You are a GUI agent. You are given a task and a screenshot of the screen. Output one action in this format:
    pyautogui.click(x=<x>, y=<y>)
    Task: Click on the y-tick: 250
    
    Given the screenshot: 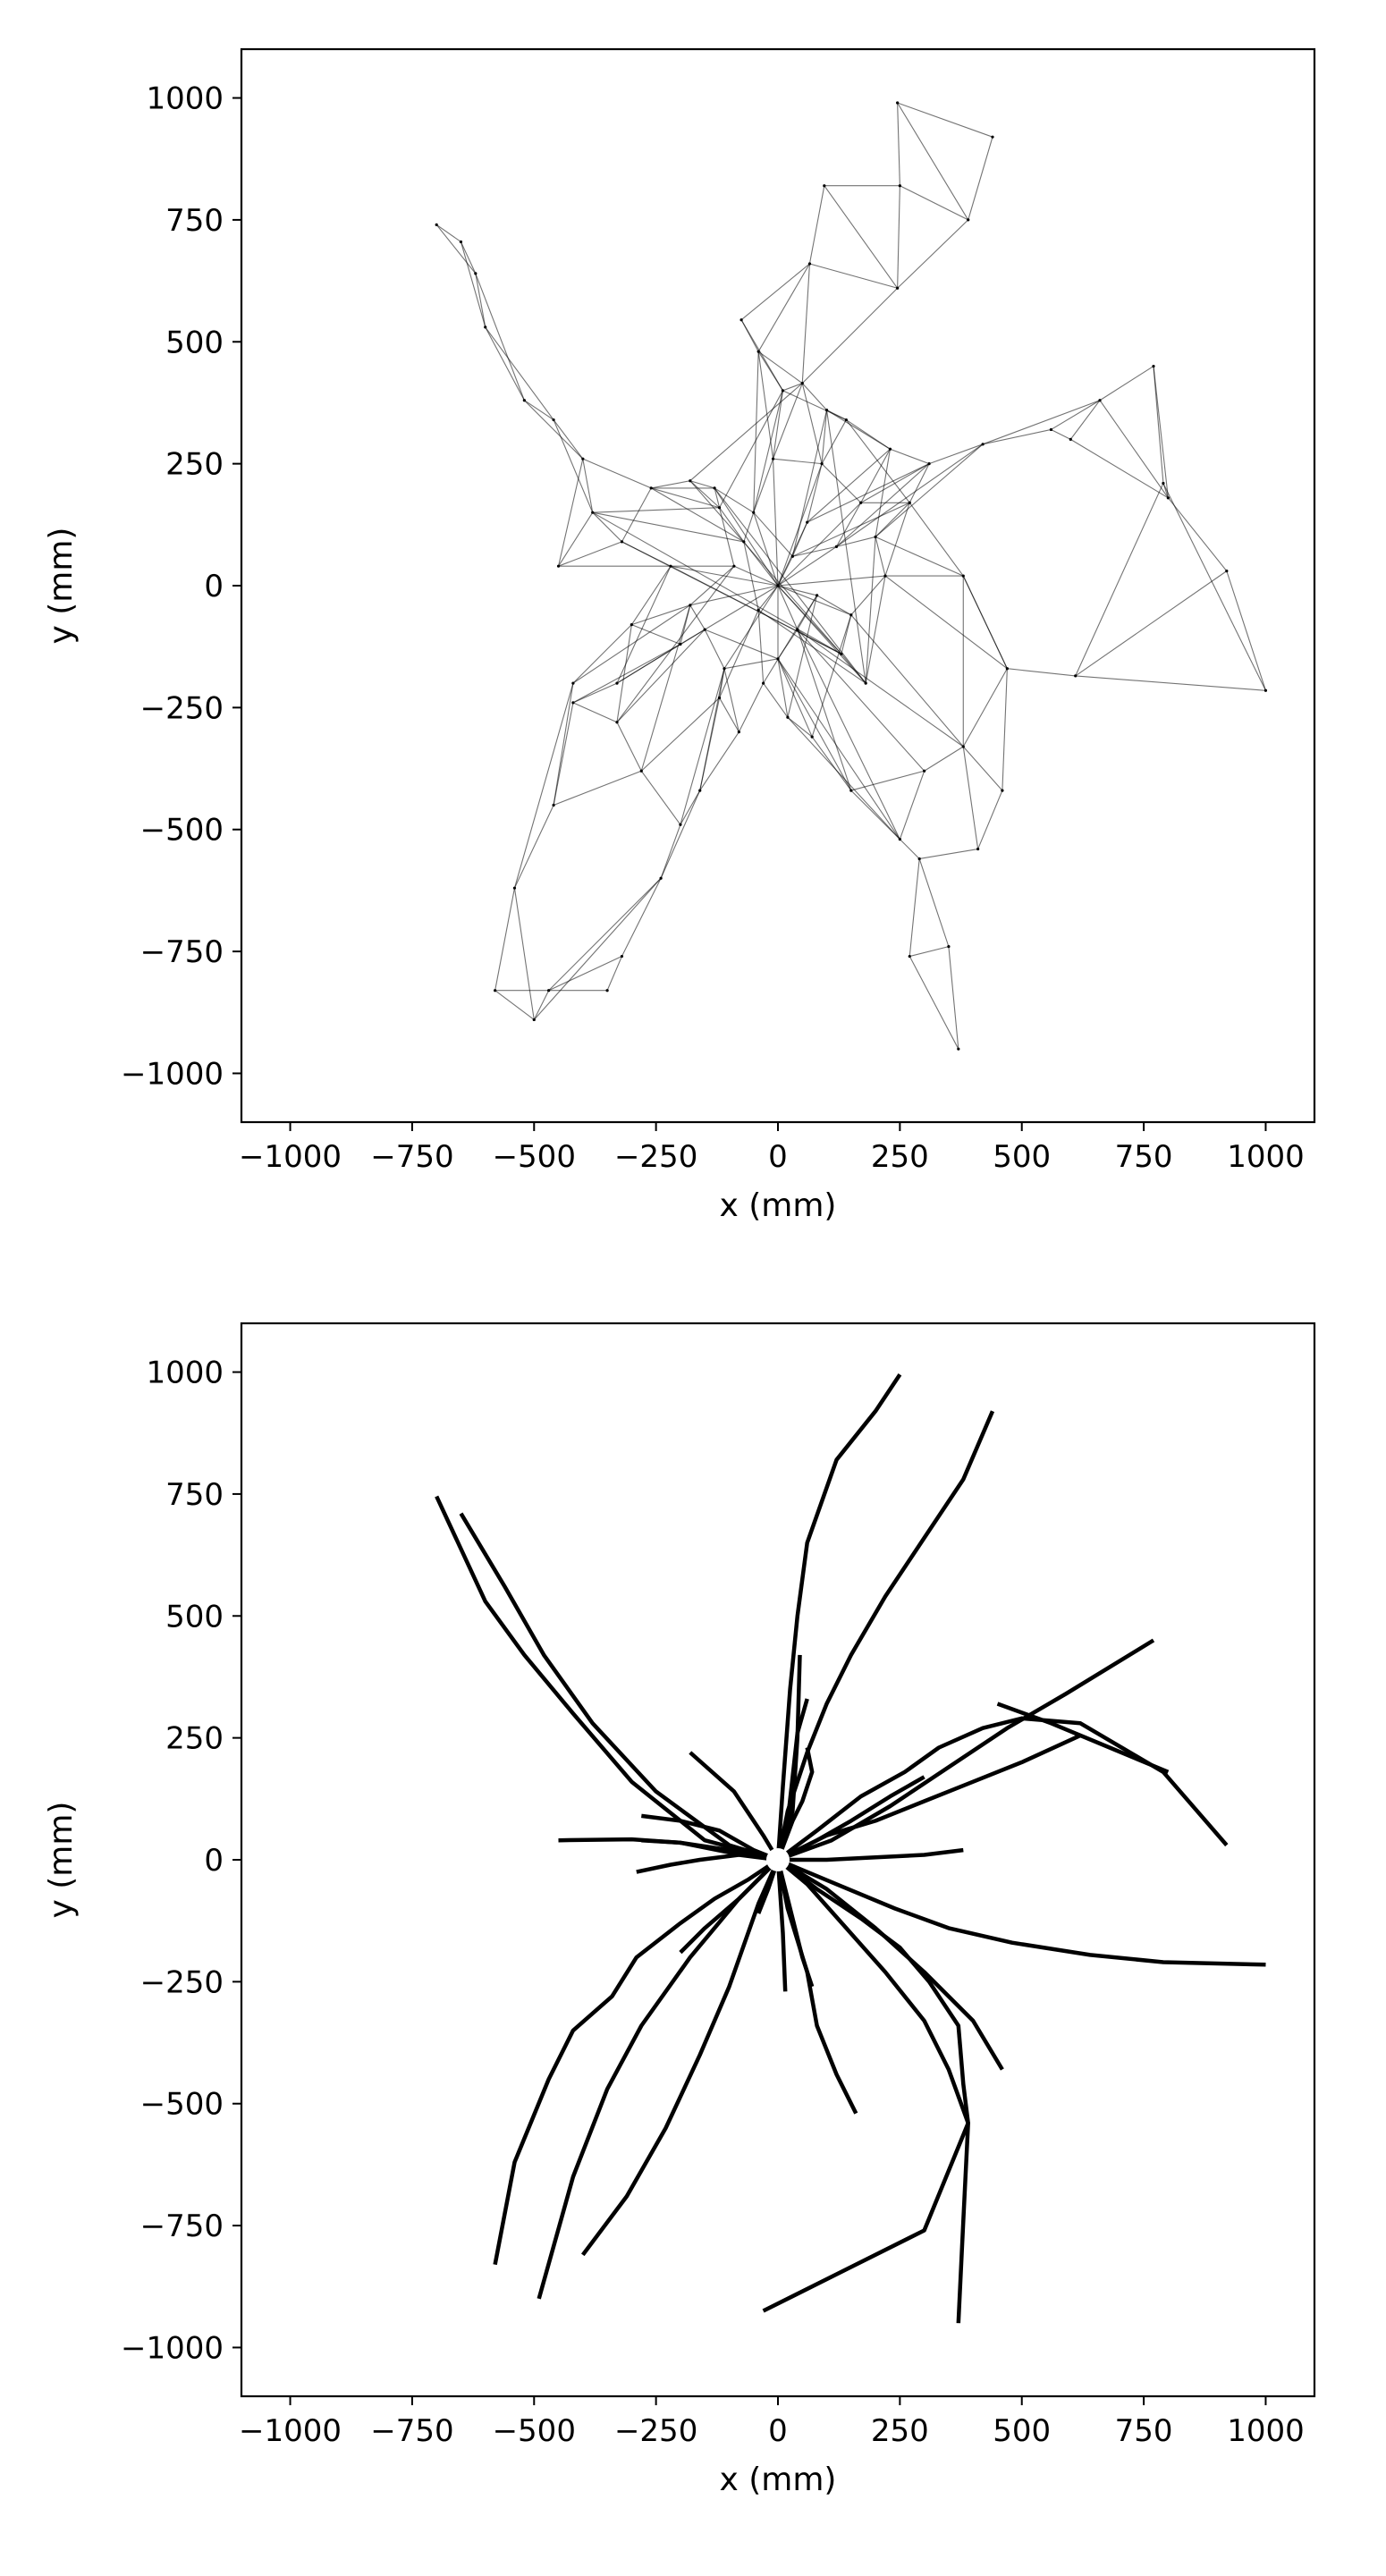 What is the action you would take?
    pyautogui.click(x=203, y=1739)
    